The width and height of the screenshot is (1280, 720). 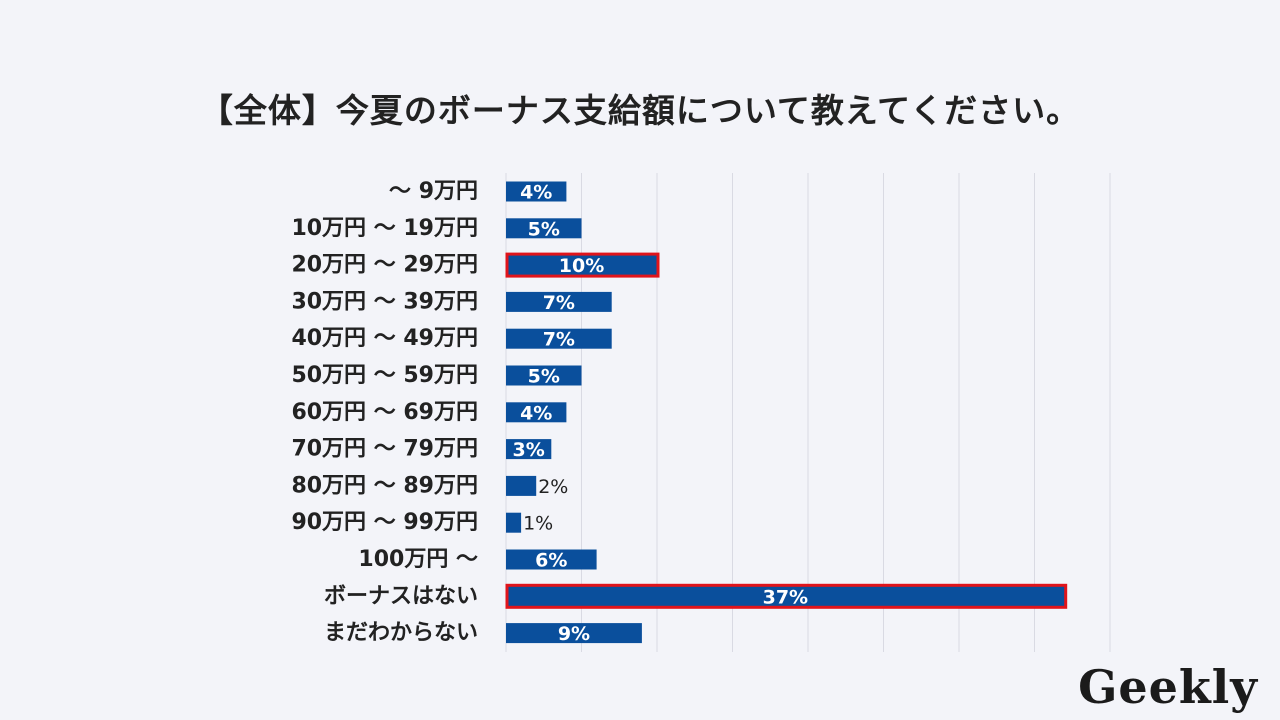 What do you see at coordinates (418, 559) in the screenshot?
I see `category-label: 100万円 ～` at bounding box center [418, 559].